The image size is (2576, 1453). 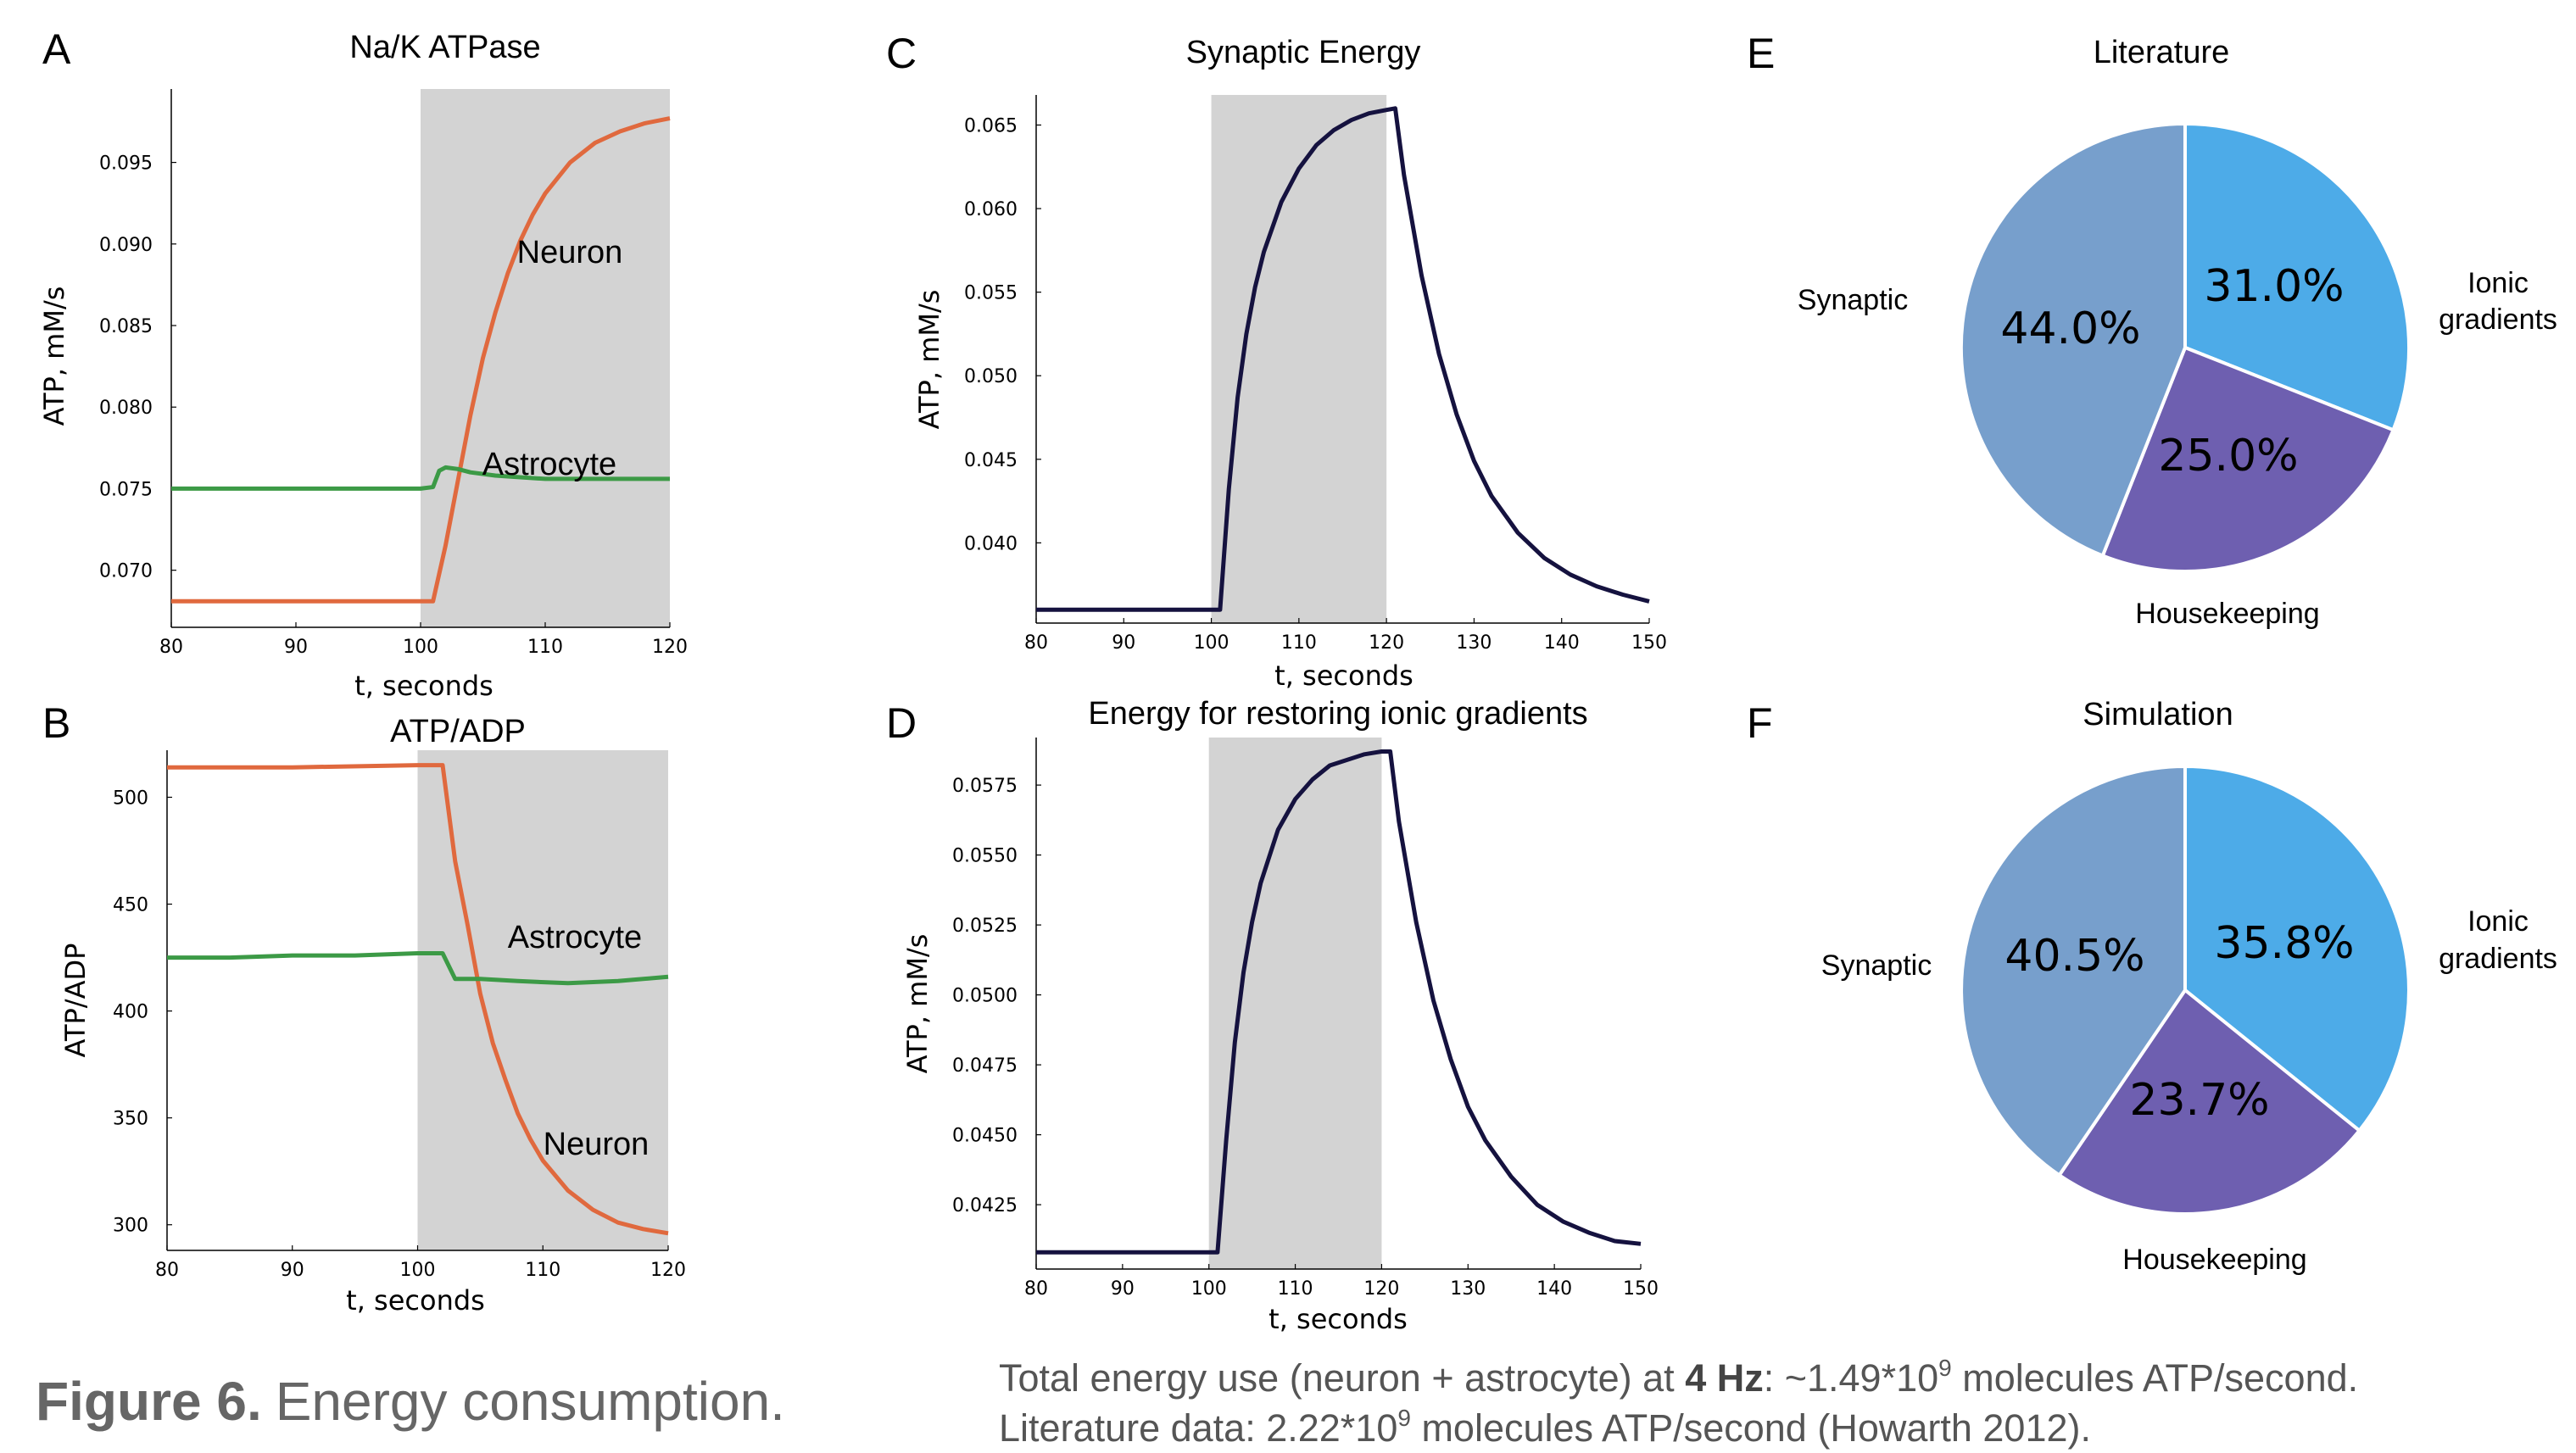 I want to click on pie-value-label: 23.7%, so click(x=2199, y=1100).